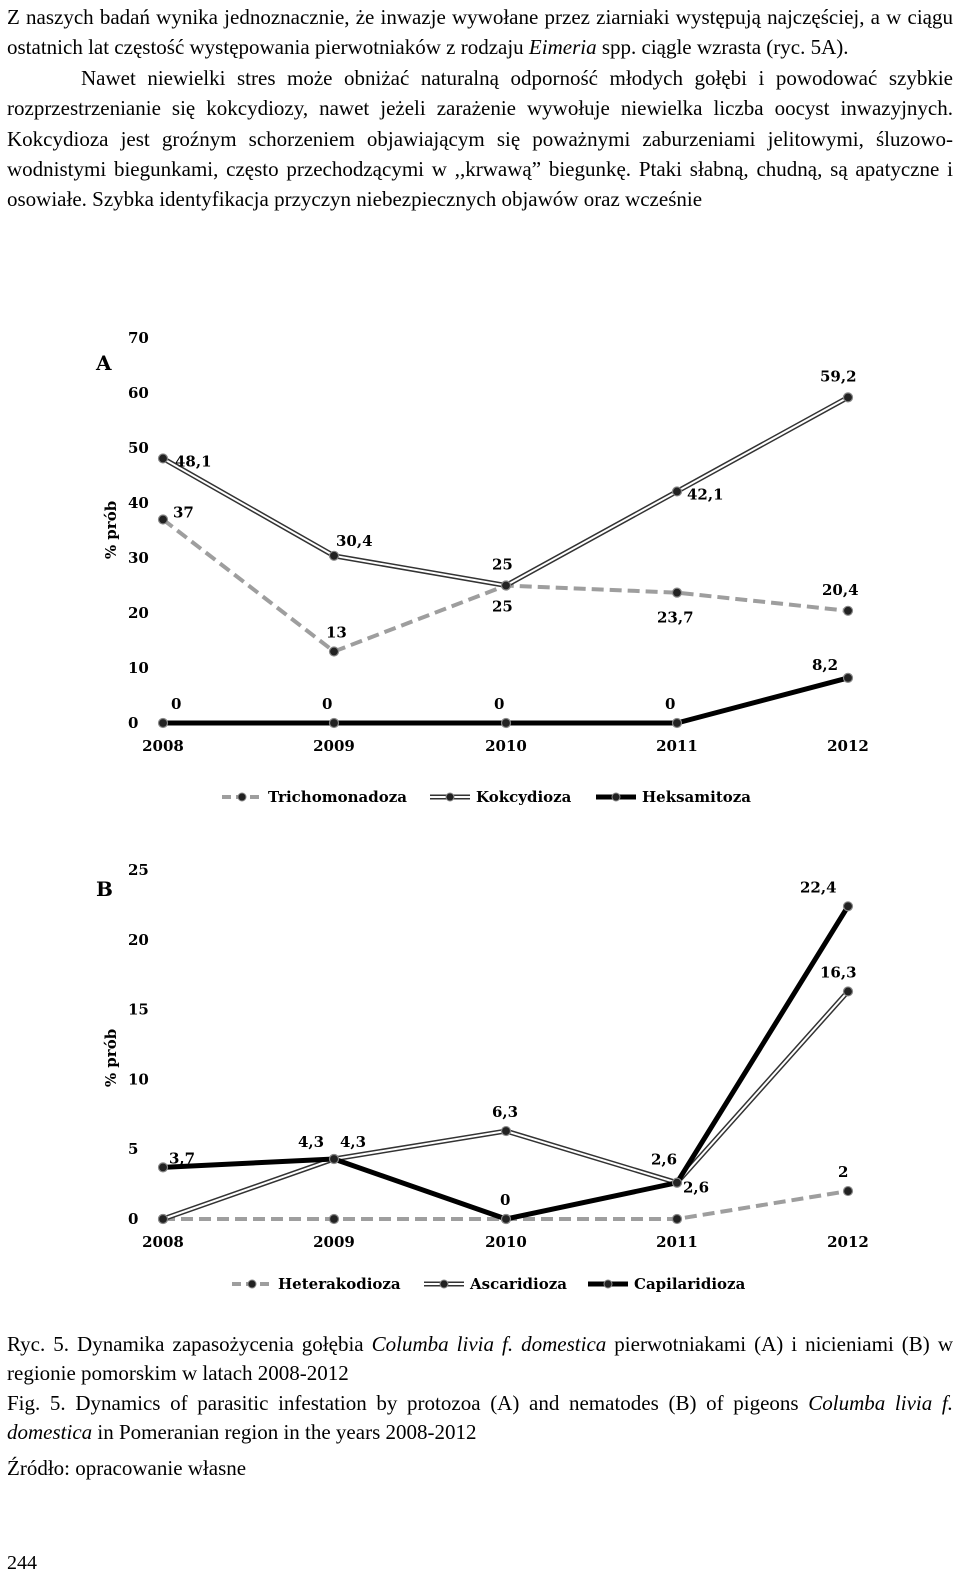  I want to click on data-label: 8,2, so click(825, 665).